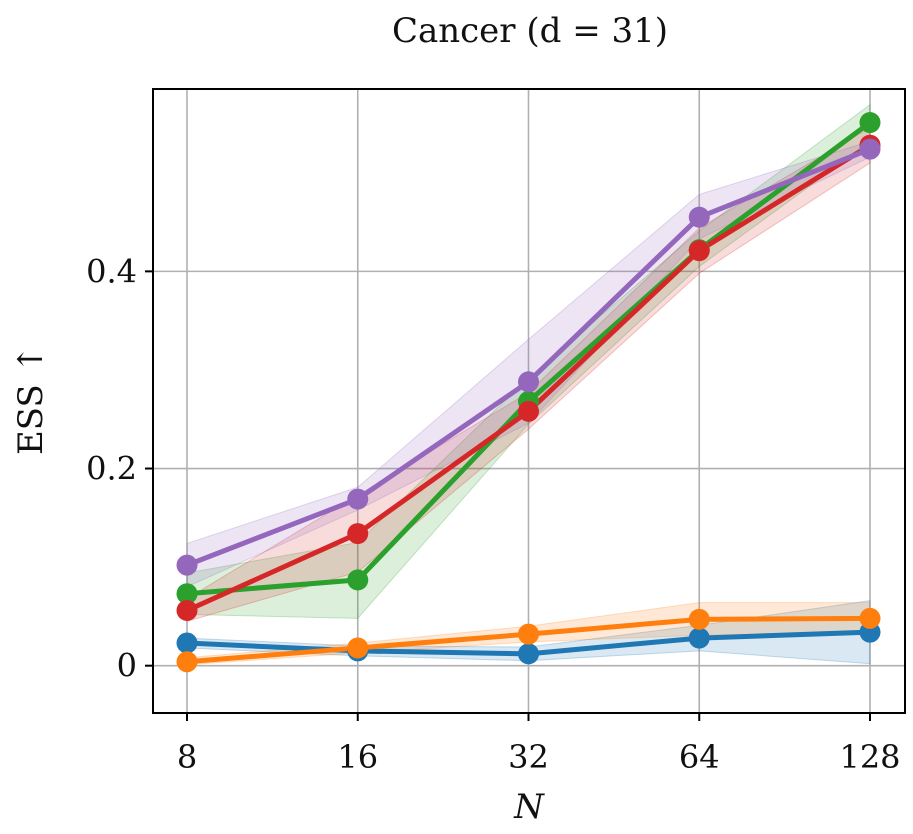 This screenshot has width=913, height=834. I want to click on x-tick-label: 64, so click(699, 757).